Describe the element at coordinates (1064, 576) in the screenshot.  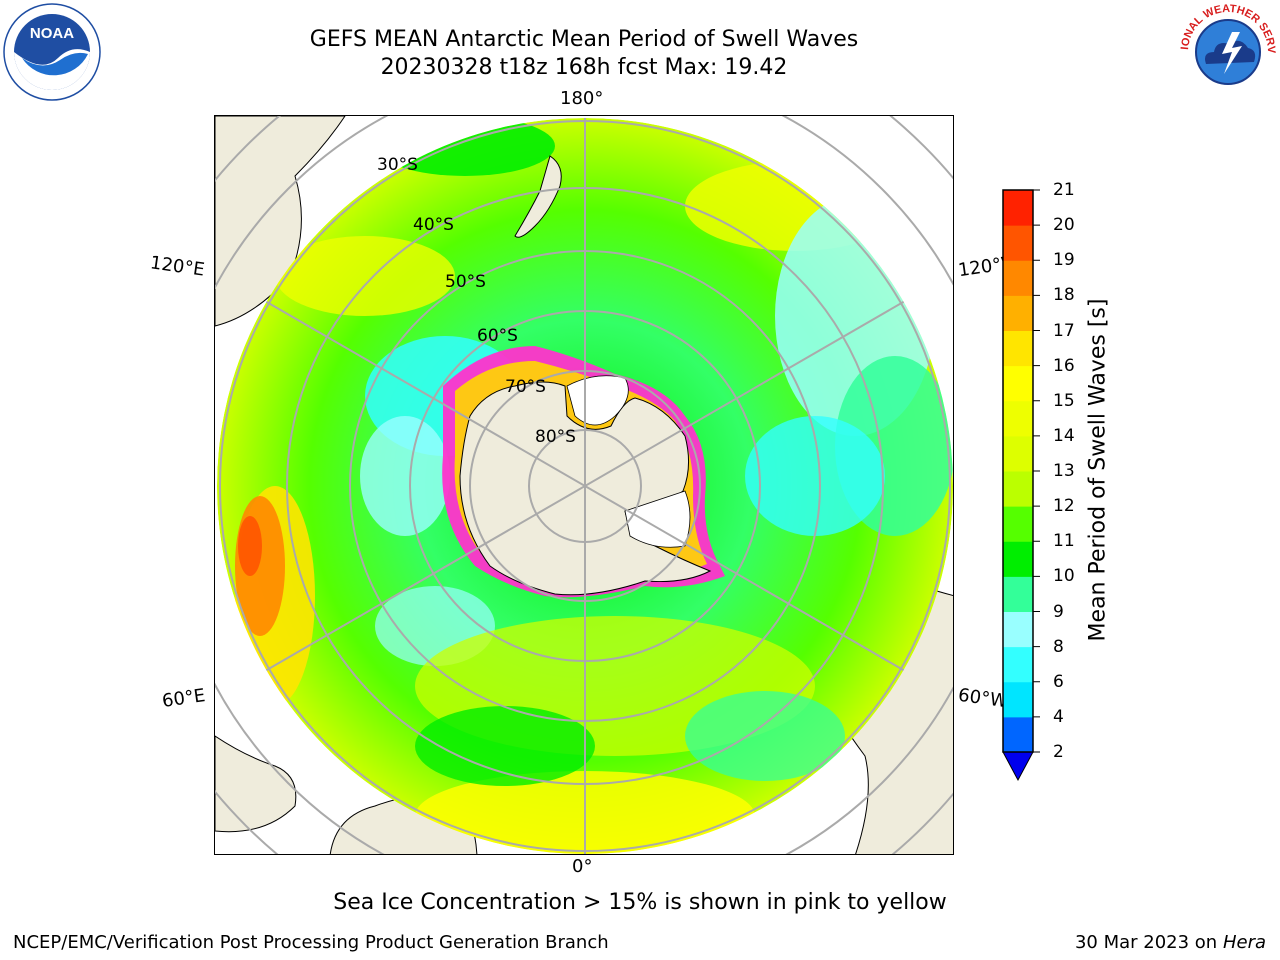
I see `colorbar-tick-label: 10` at that location.